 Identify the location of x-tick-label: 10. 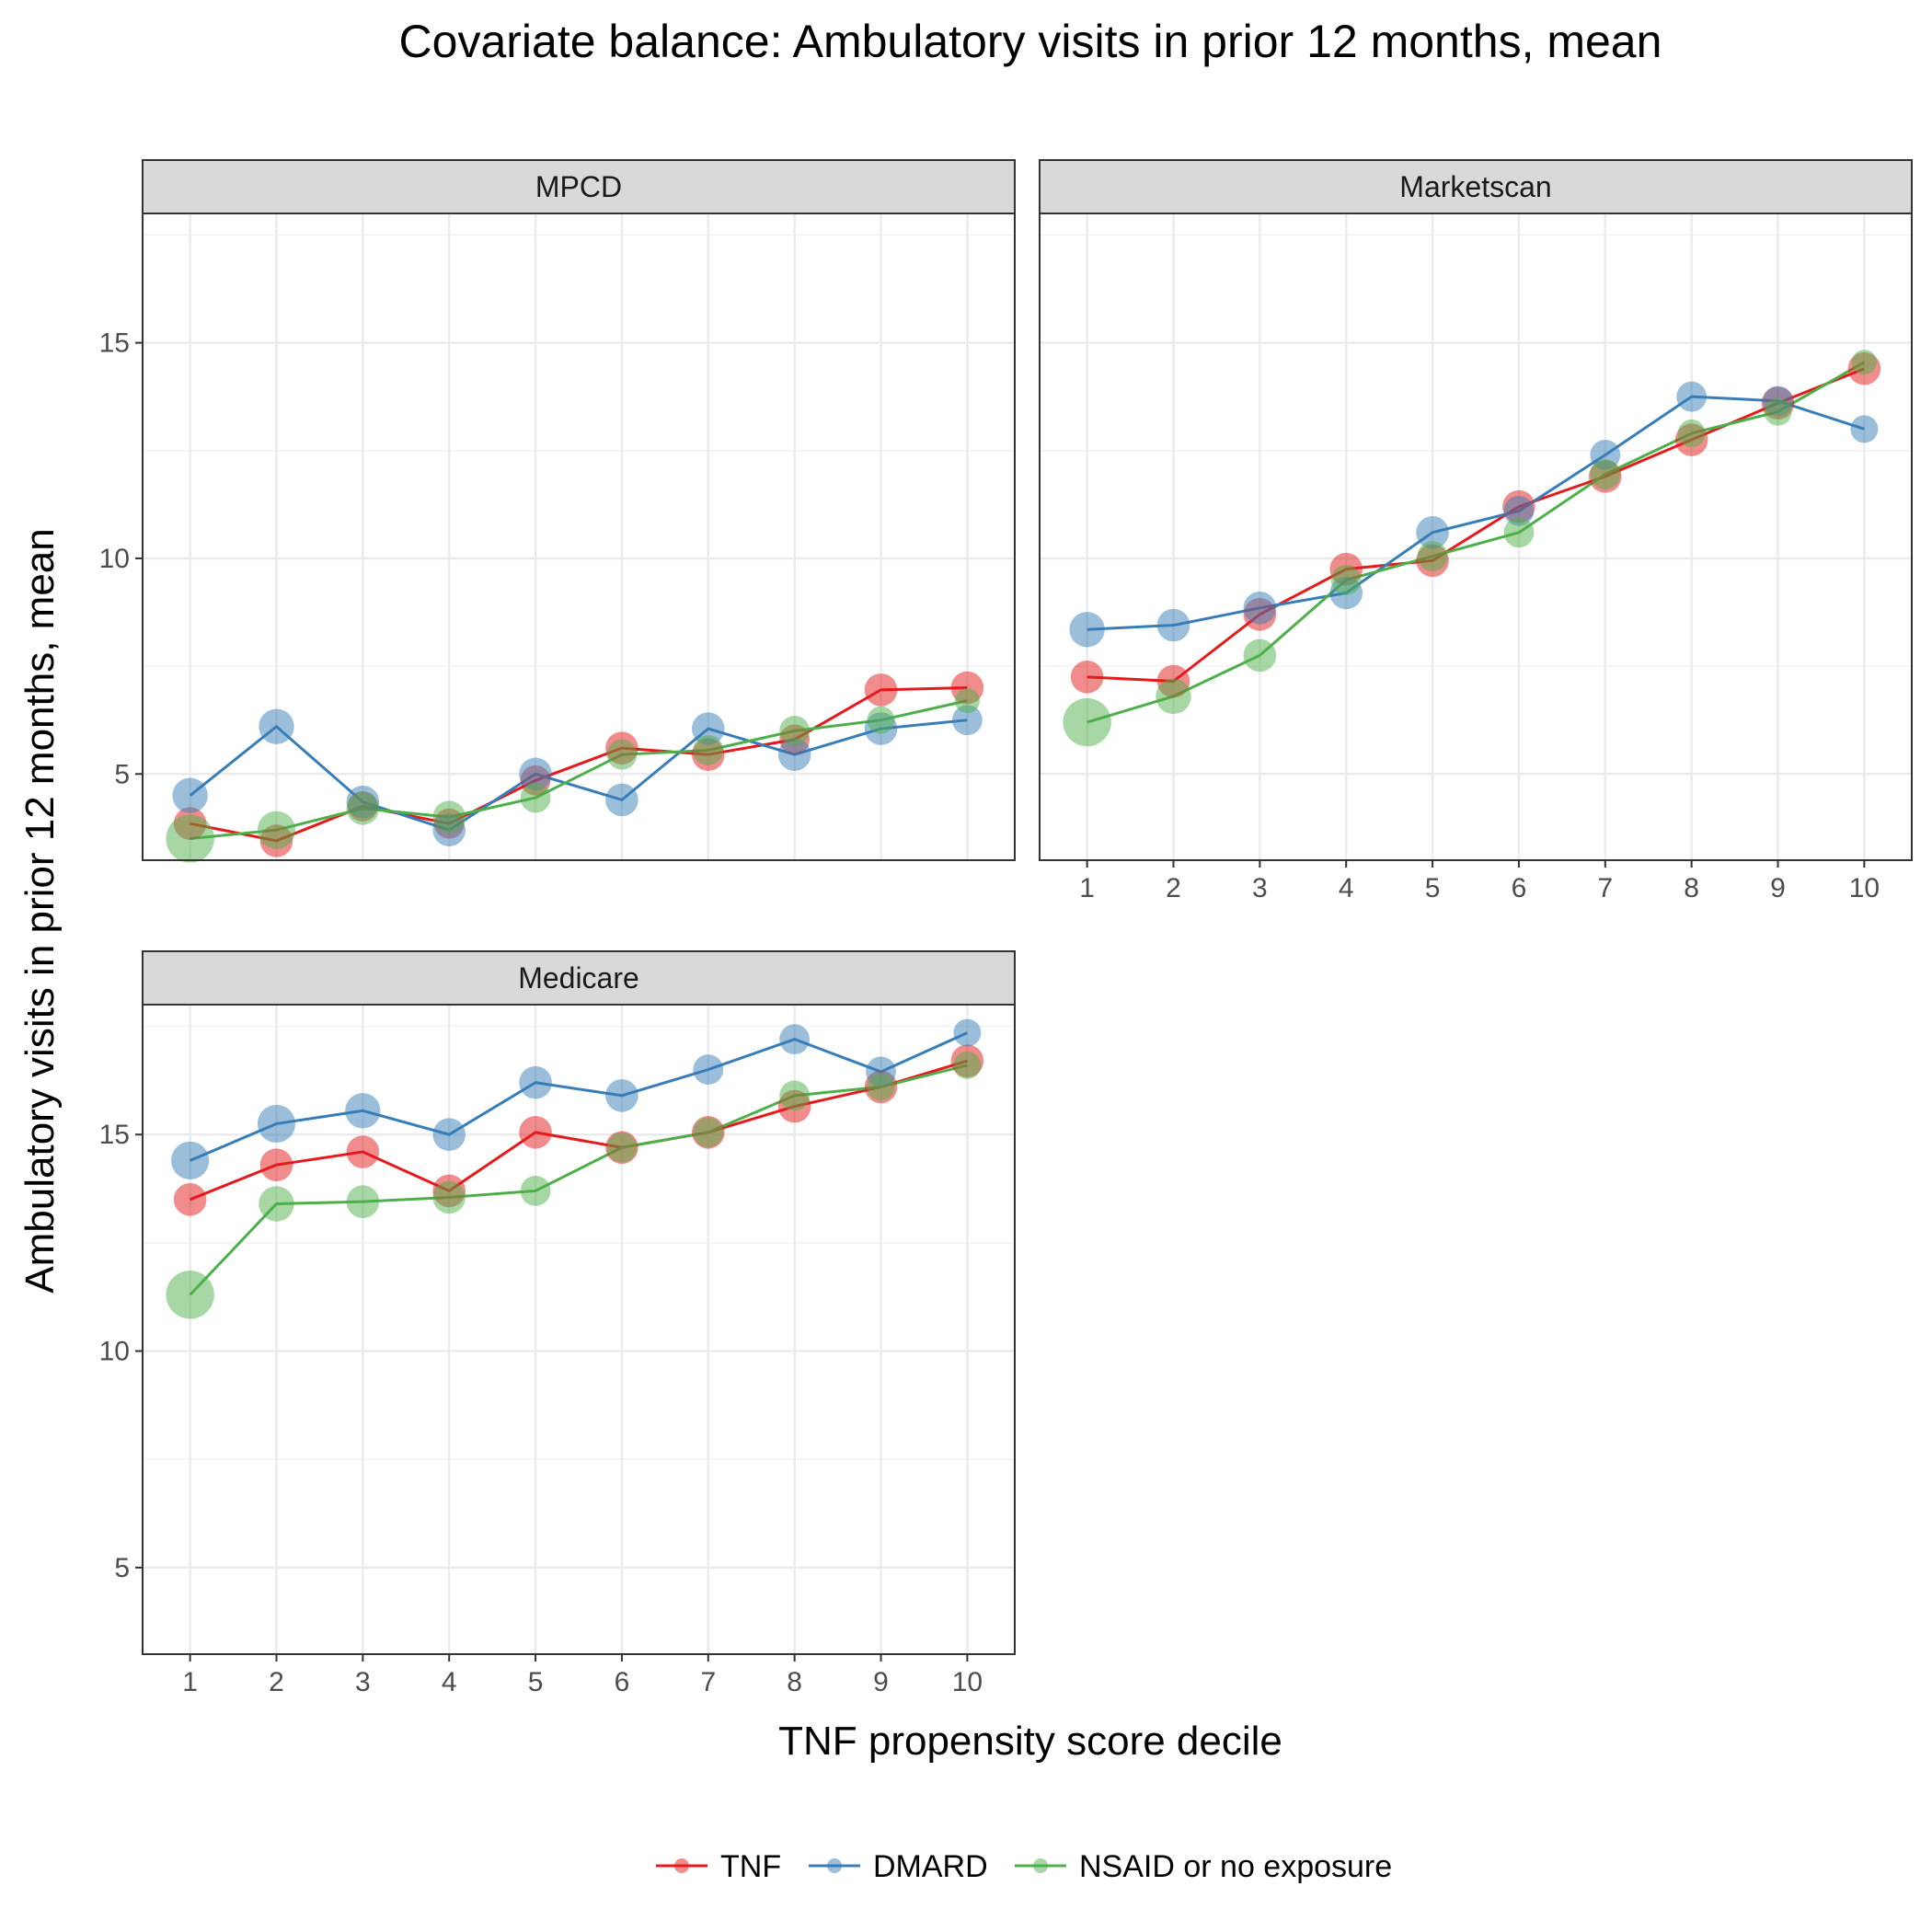
(1864, 888).